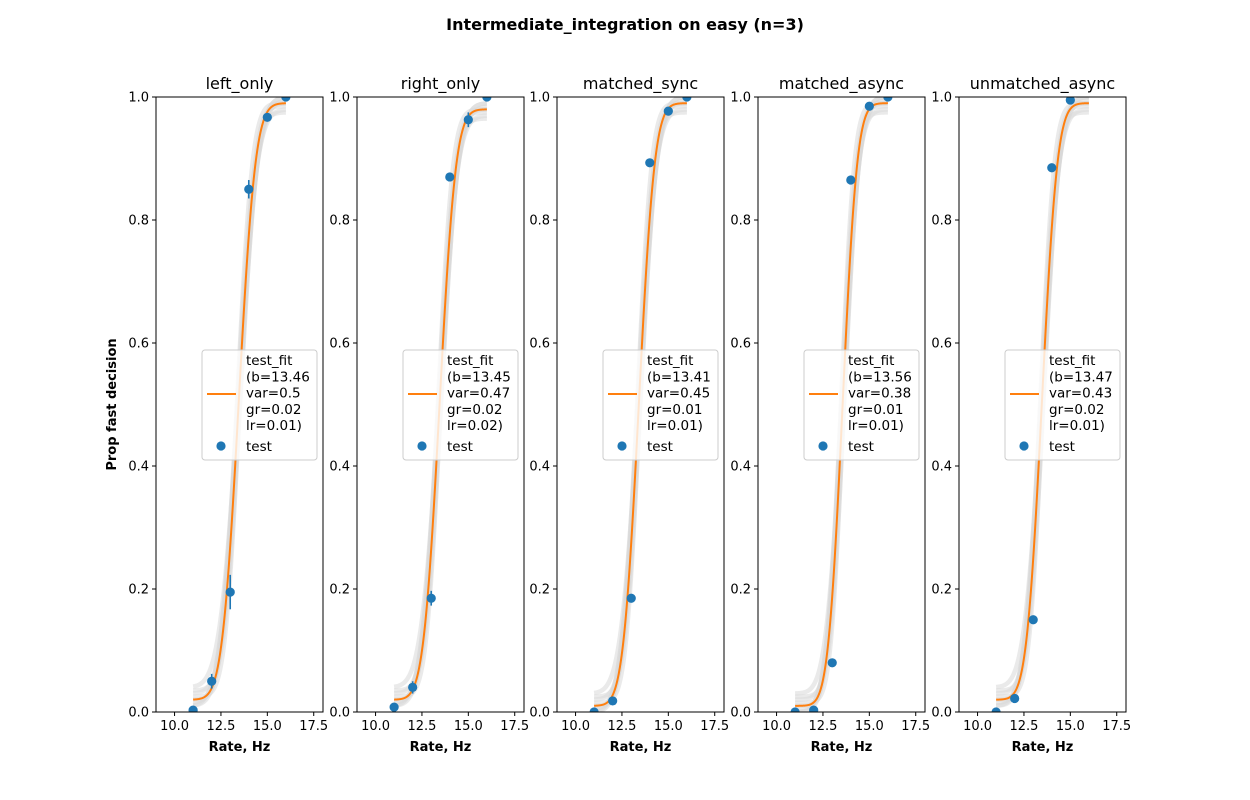 The height and width of the screenshot is (800, 1250). I want to click on legend-fit-label: (b=13.45, so click(479, 377).